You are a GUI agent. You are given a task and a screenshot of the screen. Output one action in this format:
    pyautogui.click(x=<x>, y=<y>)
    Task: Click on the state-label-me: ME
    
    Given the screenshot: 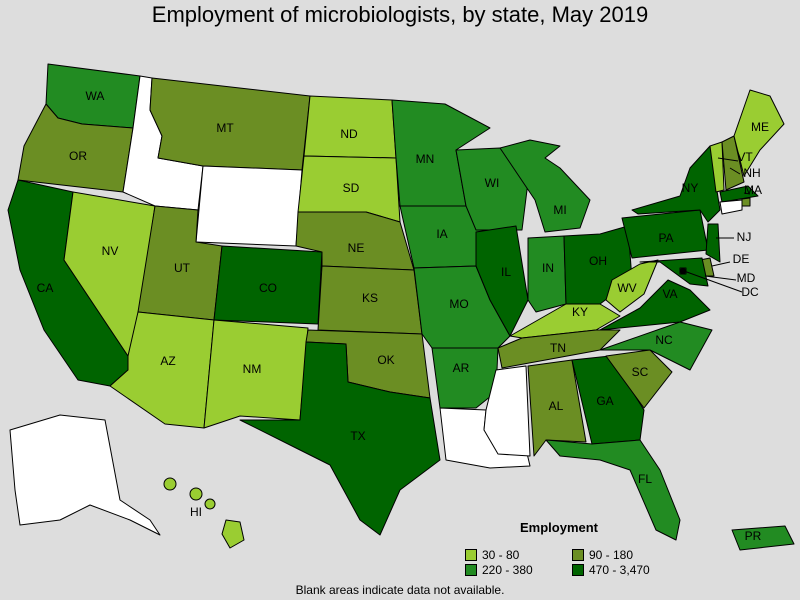 What is the action you would take?
    pyautogui.click(x=760, y=127)
    